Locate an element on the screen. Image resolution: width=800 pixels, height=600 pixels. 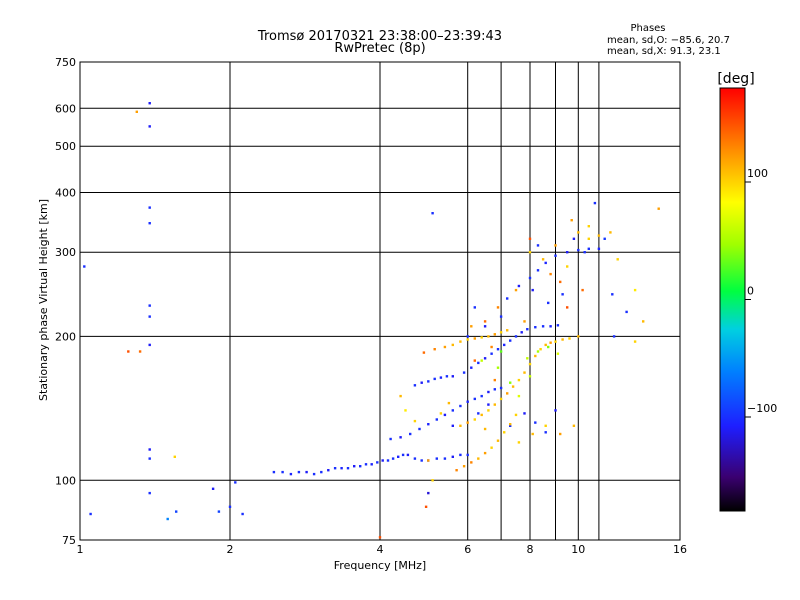
y-tick-labels: 75 100 200 300 400 500 600 750 is located at coordinates (65, 301).